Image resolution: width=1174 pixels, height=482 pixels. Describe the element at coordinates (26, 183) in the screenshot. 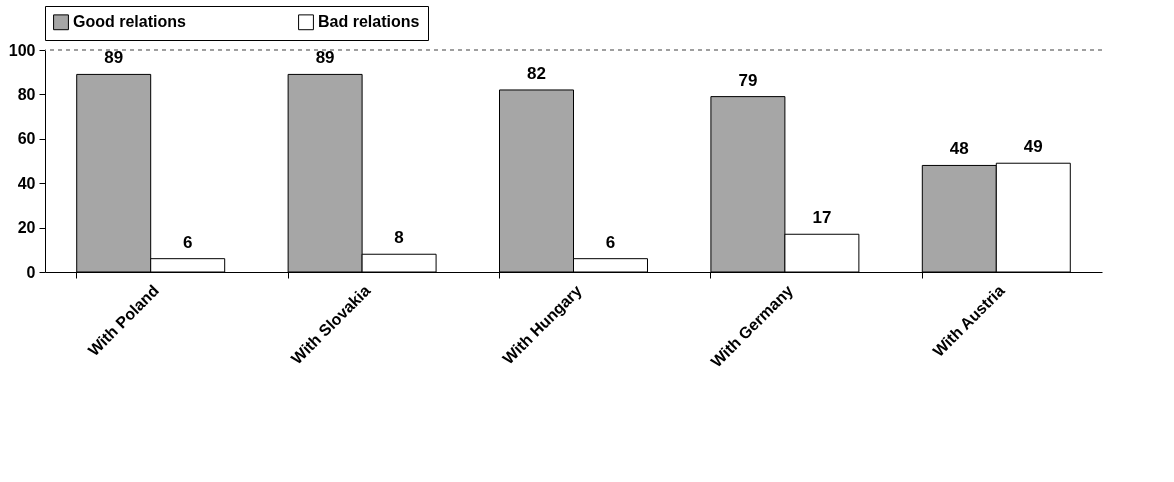

I see `y-tick-label: 40` at that location.